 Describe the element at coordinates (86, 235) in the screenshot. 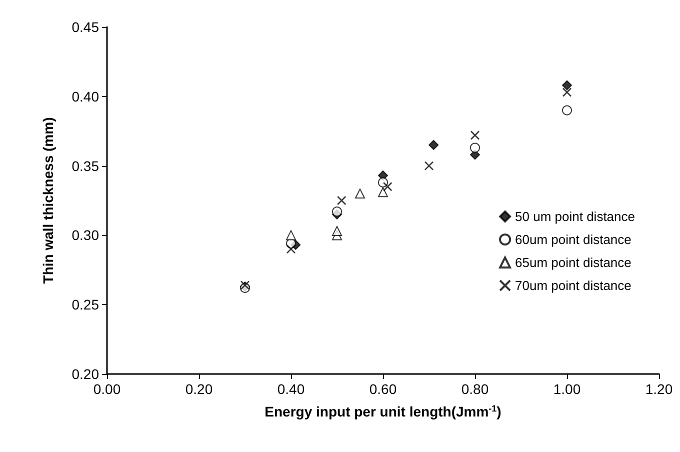

I see `y-tick-label: 0.30` at that location.